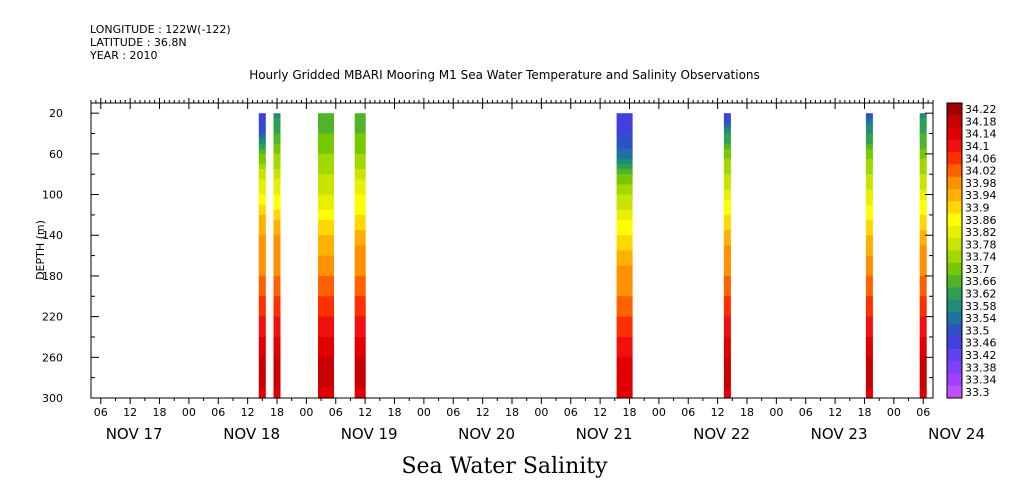  Describe the element at coordinates (56, 154) in the screenshot. I see `y-tick-label: 60` at that location.